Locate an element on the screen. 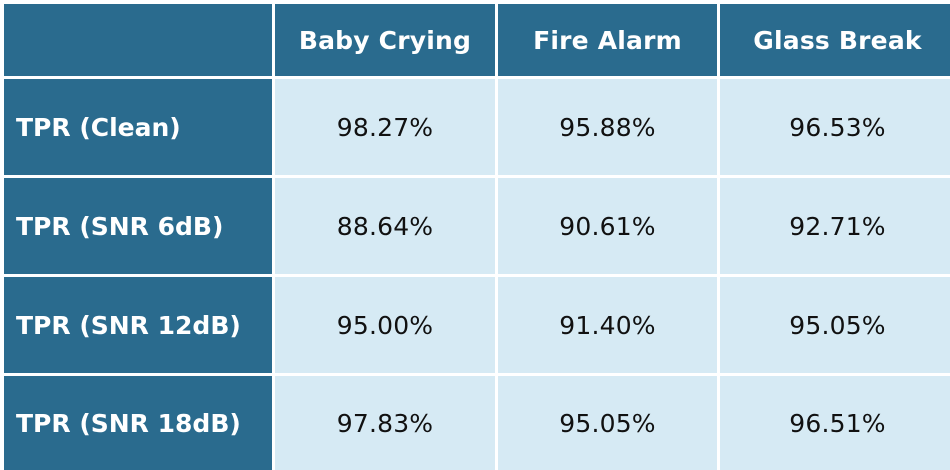  row-header-clean: TPR (Clean) is located at coordinates (138, 127).